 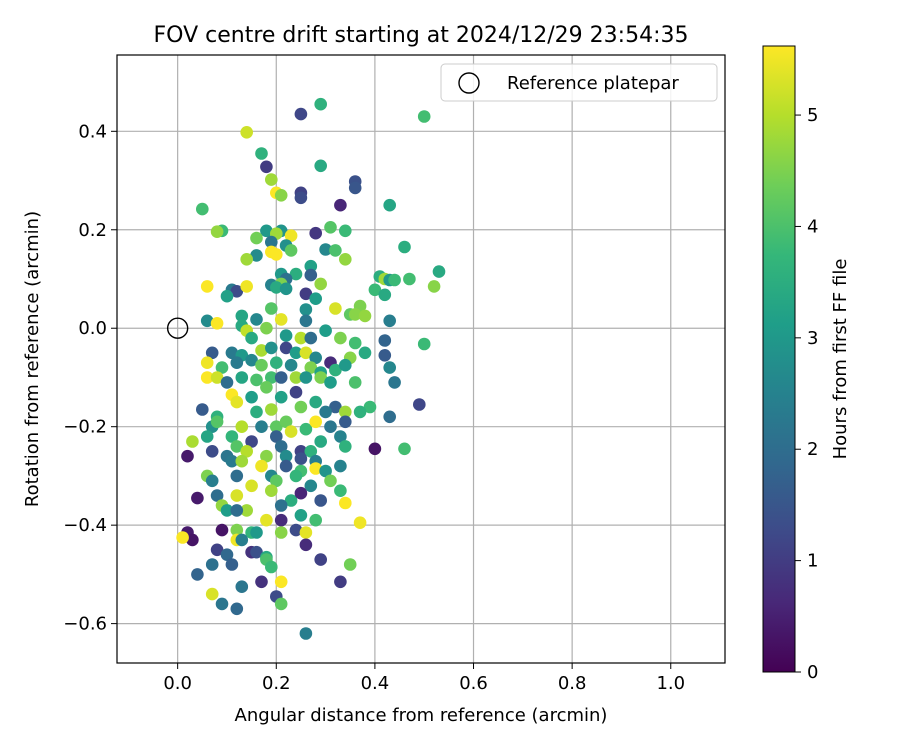 I want to click on colorbar-tick-label: 1, so click(x=812, y=561).